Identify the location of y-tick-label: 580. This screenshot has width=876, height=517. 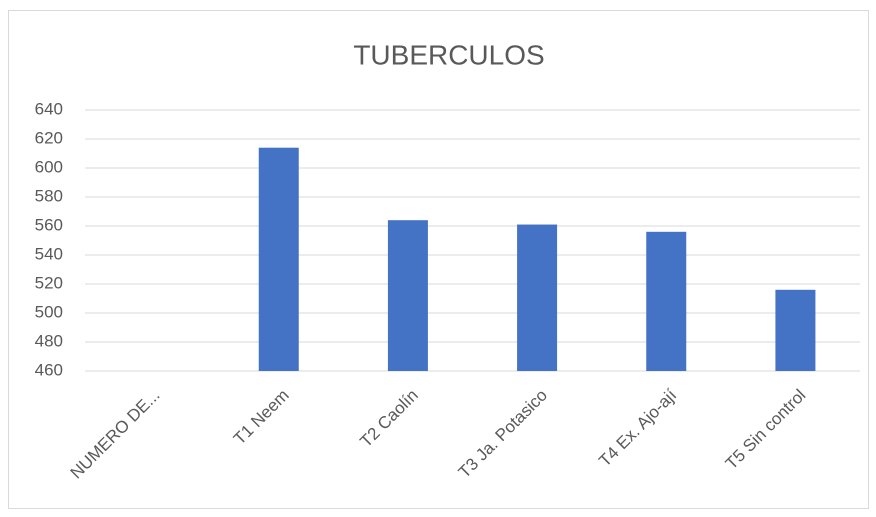
(49, 195).